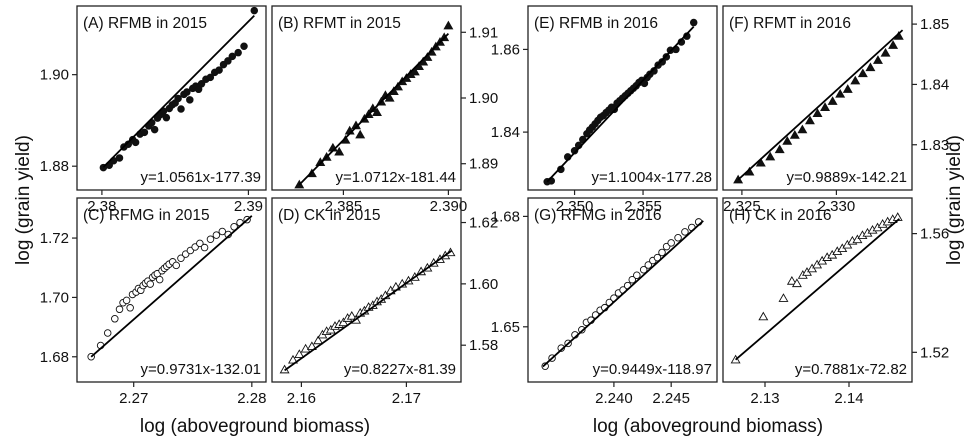  I want to click on regression-equation: y=1.0712x-181.44, so click(395, 177).